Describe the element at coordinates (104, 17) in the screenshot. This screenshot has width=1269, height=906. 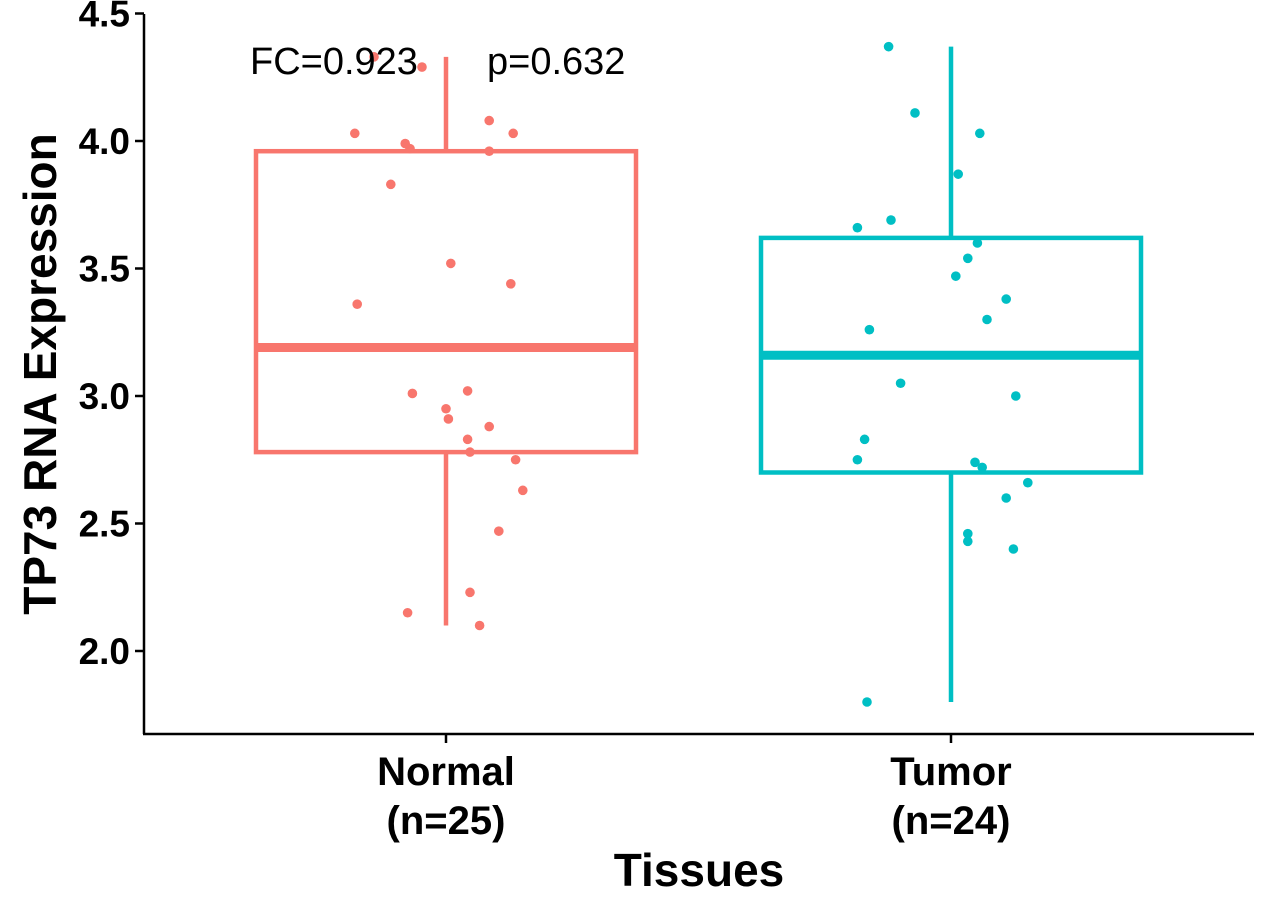
I see `y-tick-label: 4.5` at that location.